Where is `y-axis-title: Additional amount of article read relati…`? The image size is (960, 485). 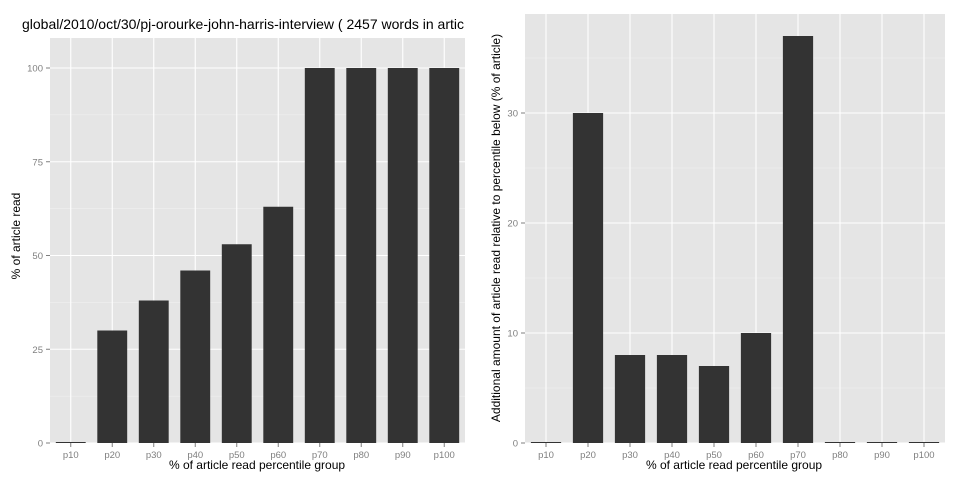
y-axis-title: Additional amount of article read relati… is located at coordinates (496, 228).